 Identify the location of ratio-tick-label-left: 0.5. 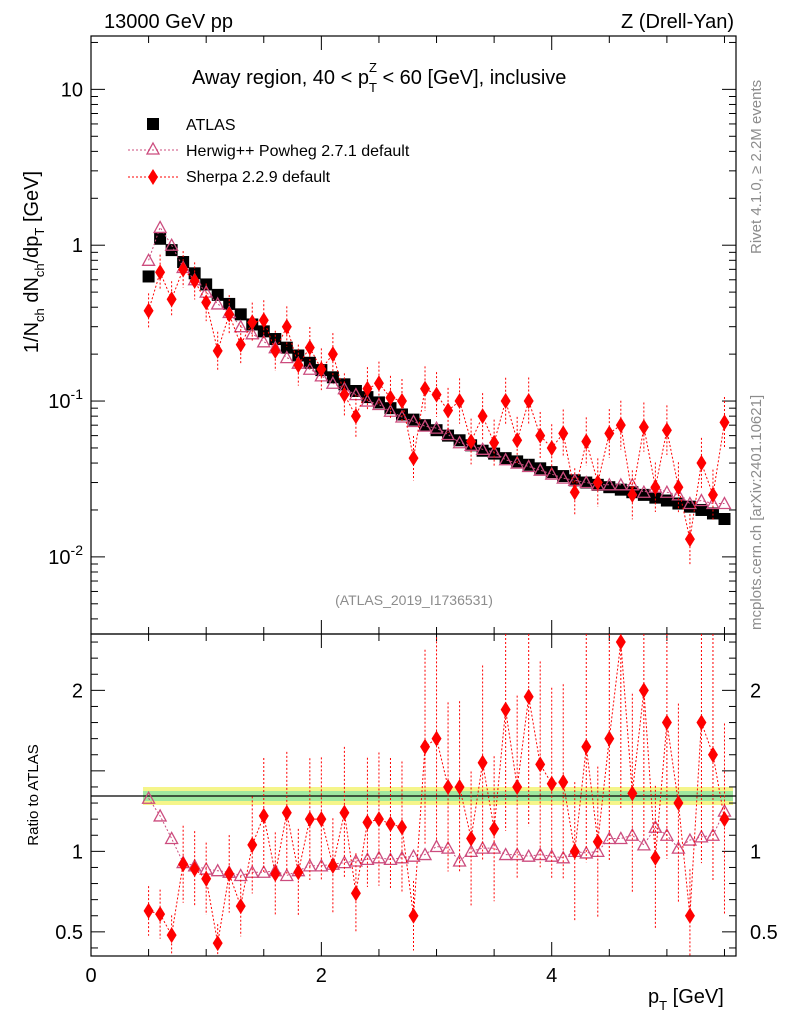
(69, 933).